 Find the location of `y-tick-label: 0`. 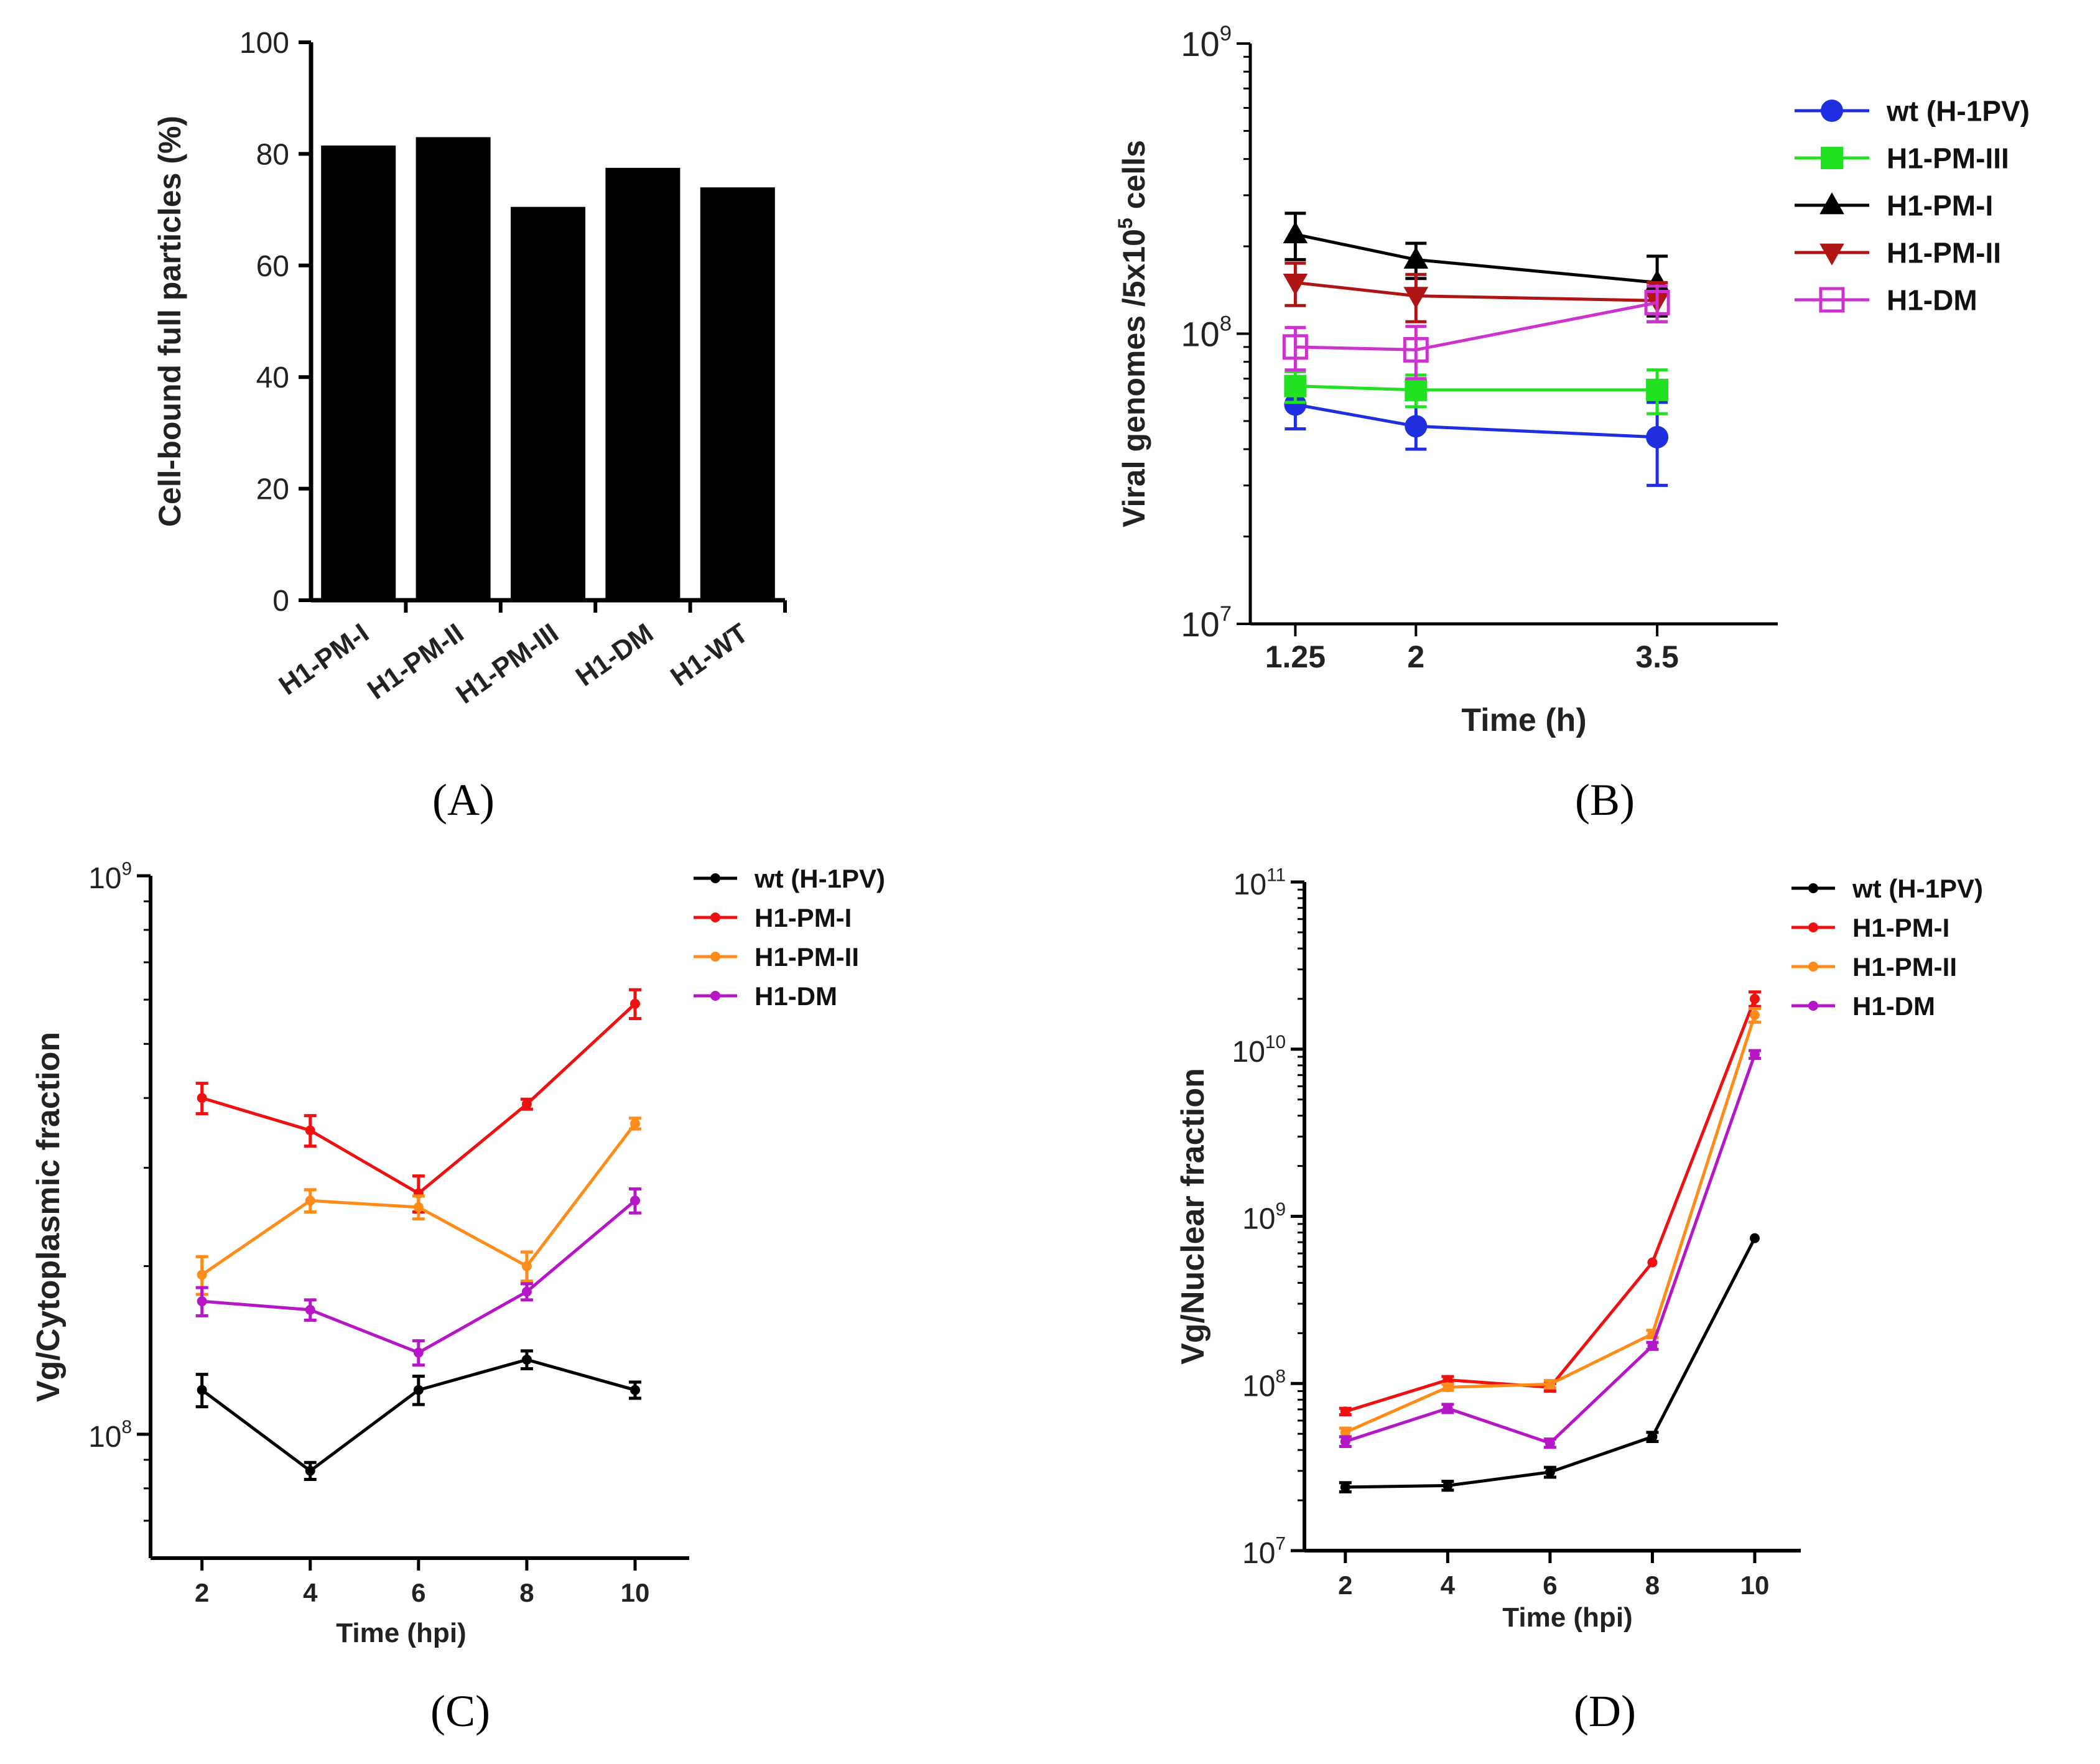

y-tick-label: 0 is located at coordinates (280, 601).